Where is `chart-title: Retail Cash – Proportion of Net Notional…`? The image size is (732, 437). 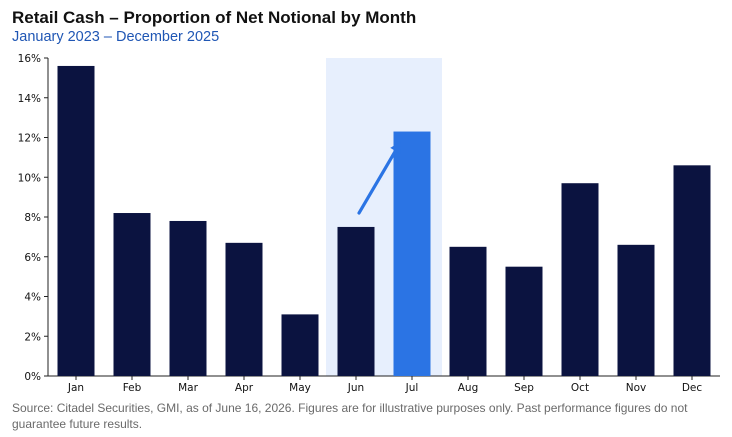
chart-title: Retail Cash – Proportion of Net Notional… is located at coordinates (214, 17).